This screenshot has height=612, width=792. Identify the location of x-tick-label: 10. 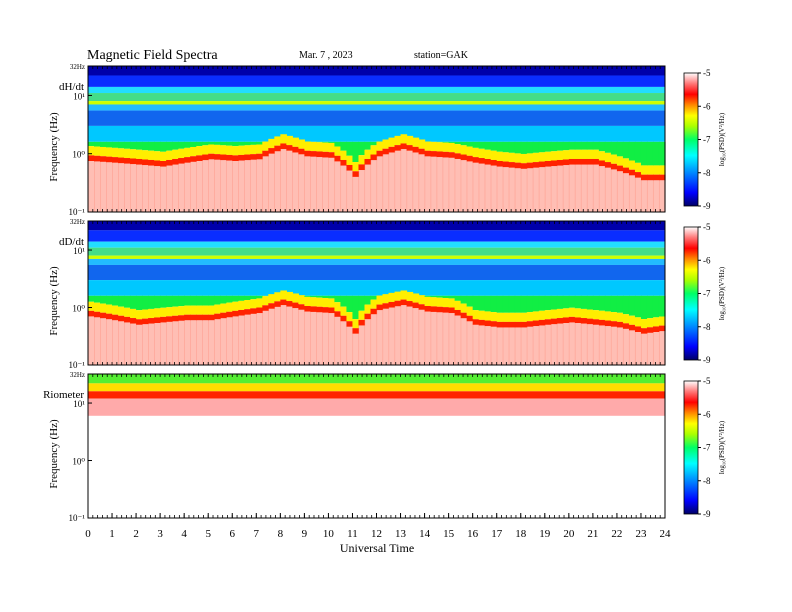
(329, 534).